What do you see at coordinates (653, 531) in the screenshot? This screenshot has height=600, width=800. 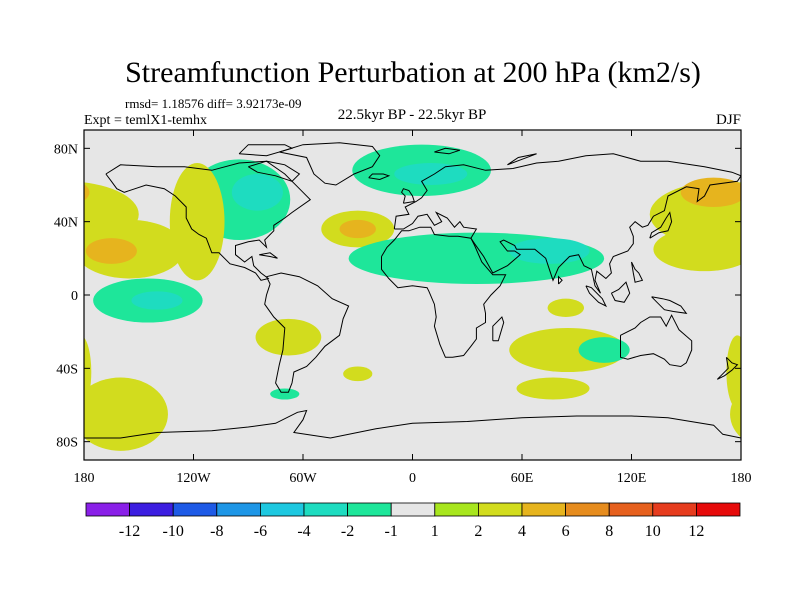 I see `colorbar-label-12: 10` at bounding box center [653, 531].